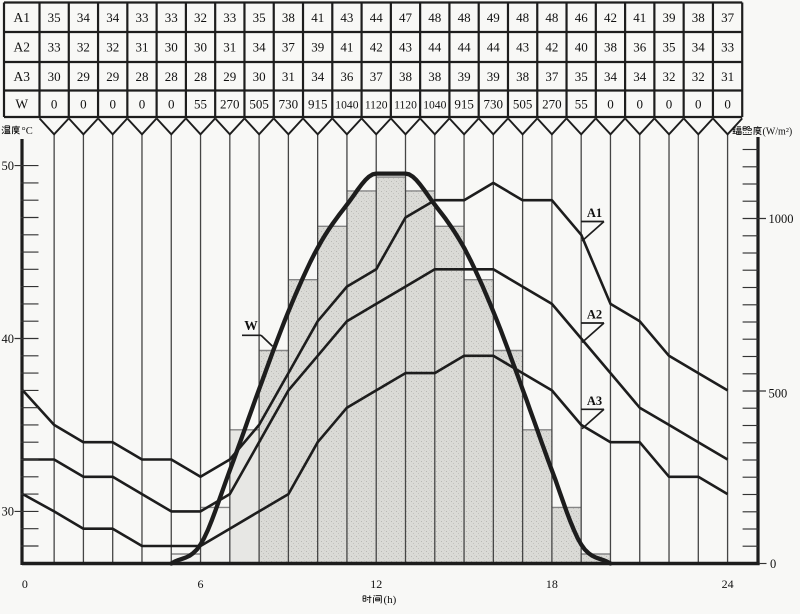 This screenshot has height=614, width=800. I want to click on svg-text: 50, so click(8, 166).